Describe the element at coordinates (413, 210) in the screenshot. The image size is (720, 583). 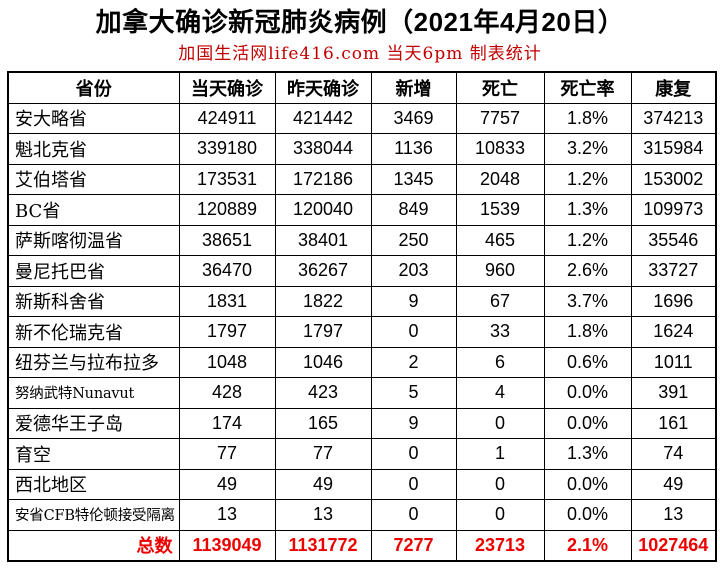
I see `value-cell: 849` at that location.